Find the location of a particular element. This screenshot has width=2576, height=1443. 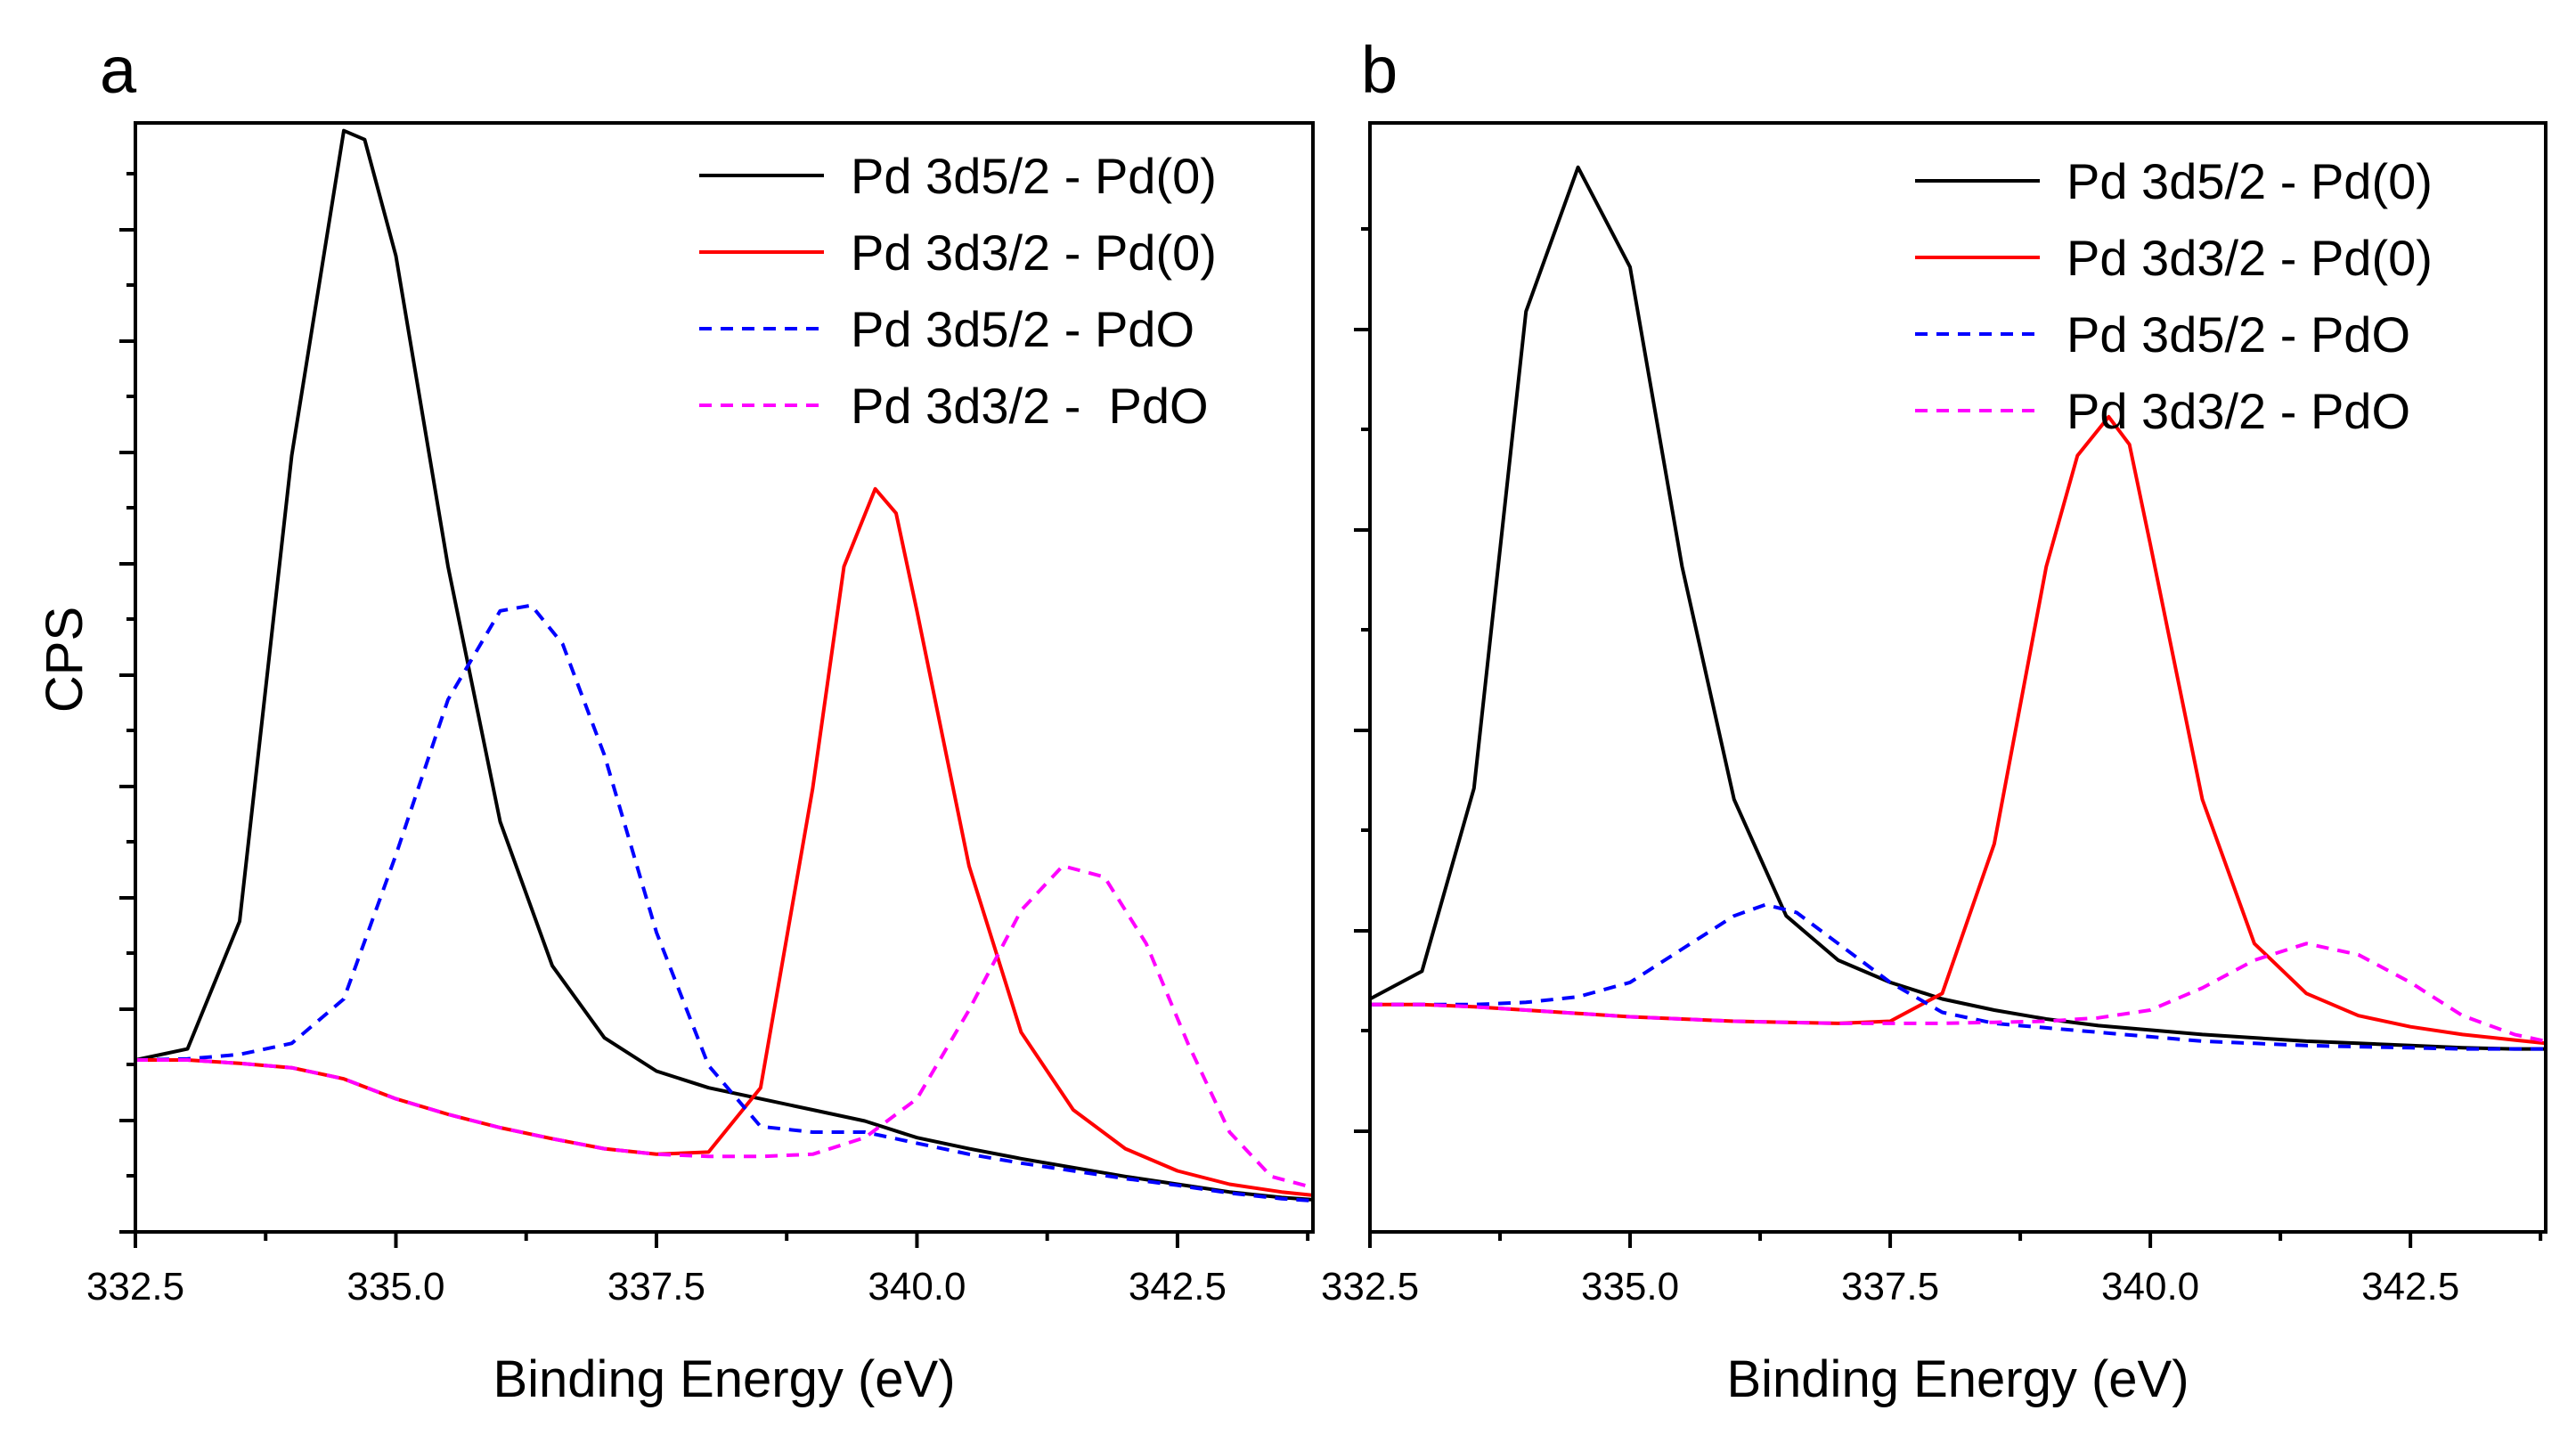

y-axis-title: CPS is located at coordinates (65, 660).